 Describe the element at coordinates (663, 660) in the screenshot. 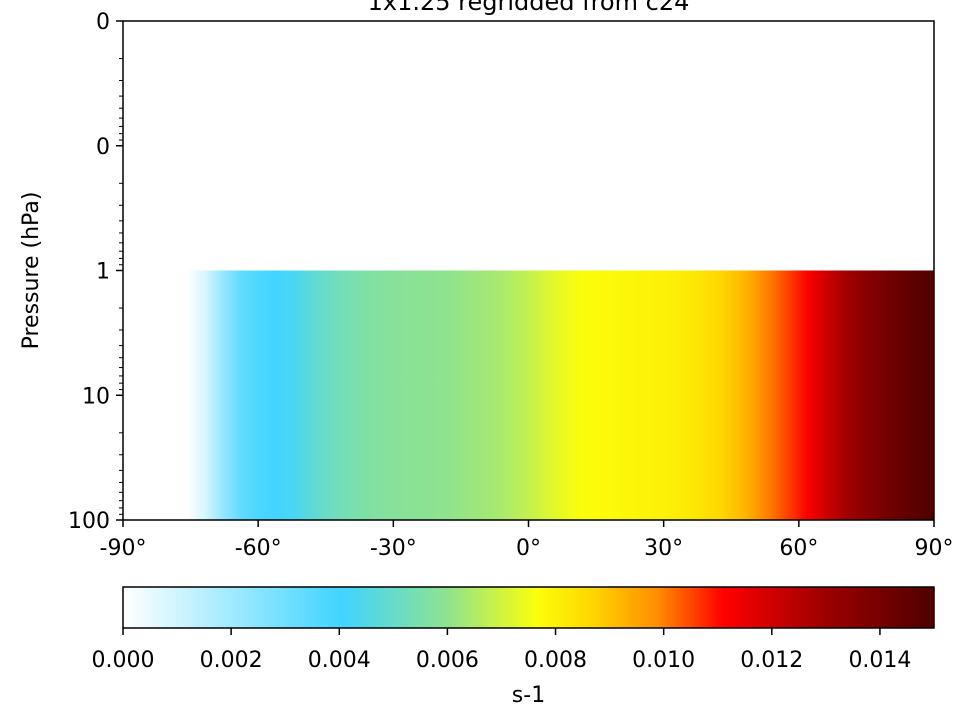

I see `colorbar-tick-label: 0.010` at that location.